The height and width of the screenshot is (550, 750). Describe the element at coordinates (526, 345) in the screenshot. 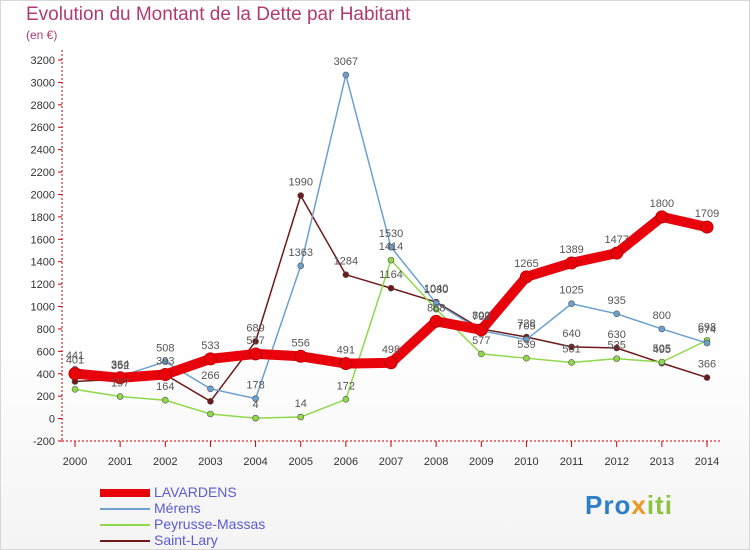

I see `data-label: 539` at that location.